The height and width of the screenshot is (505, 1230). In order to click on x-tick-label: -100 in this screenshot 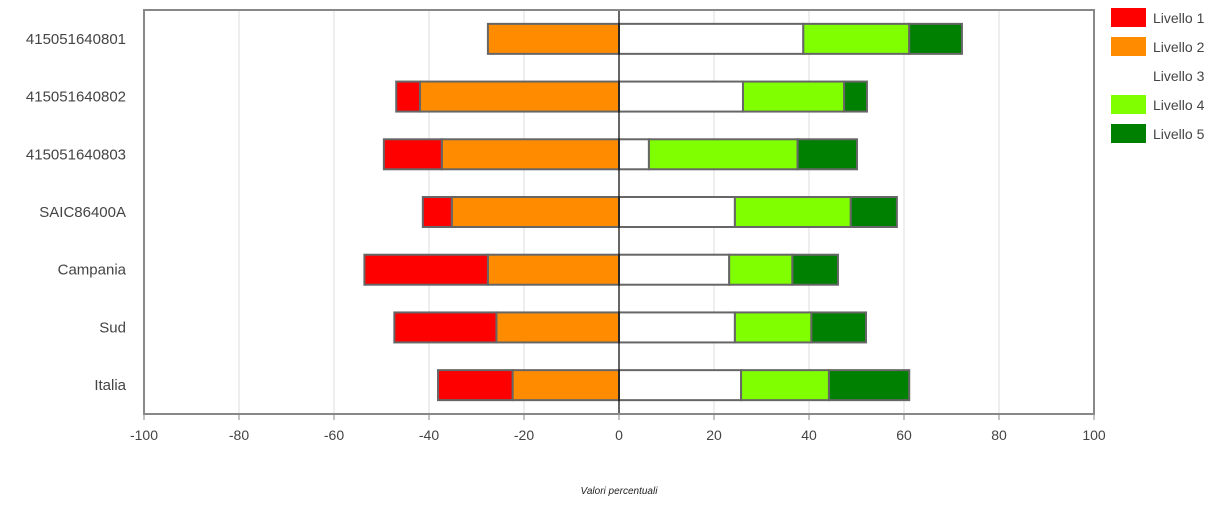, I will do `click(144, 435)`.